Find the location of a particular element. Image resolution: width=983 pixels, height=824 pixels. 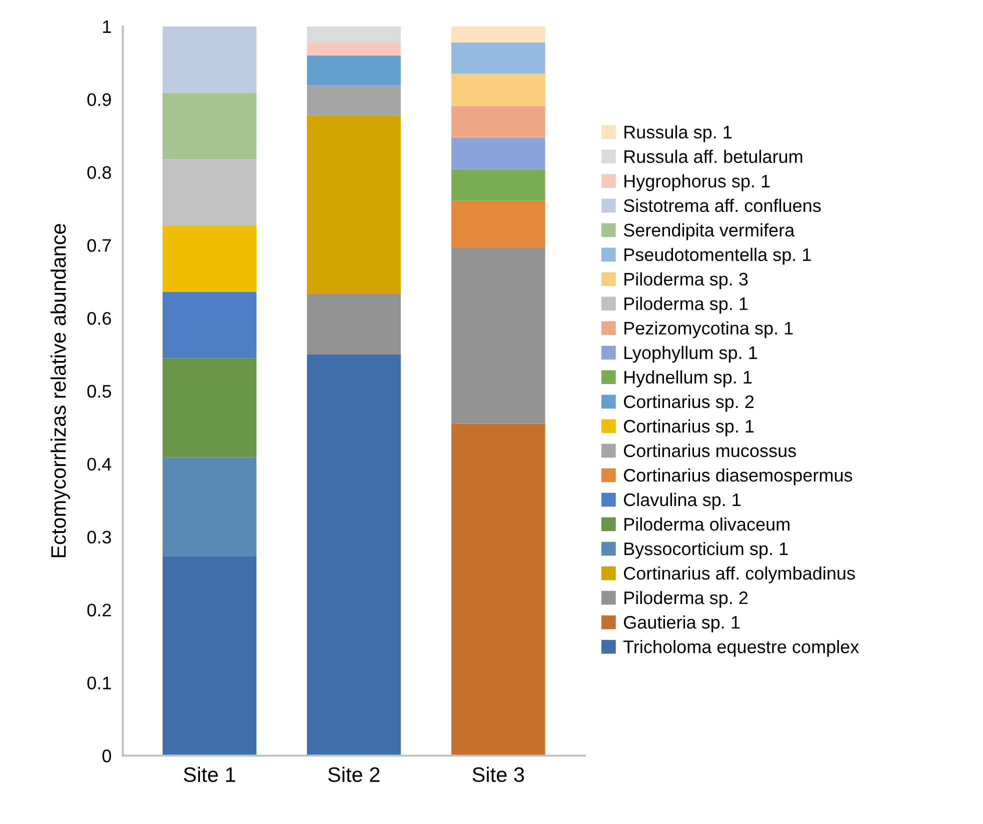

y-tick-label: 1 is located at coordinates (107, 26).